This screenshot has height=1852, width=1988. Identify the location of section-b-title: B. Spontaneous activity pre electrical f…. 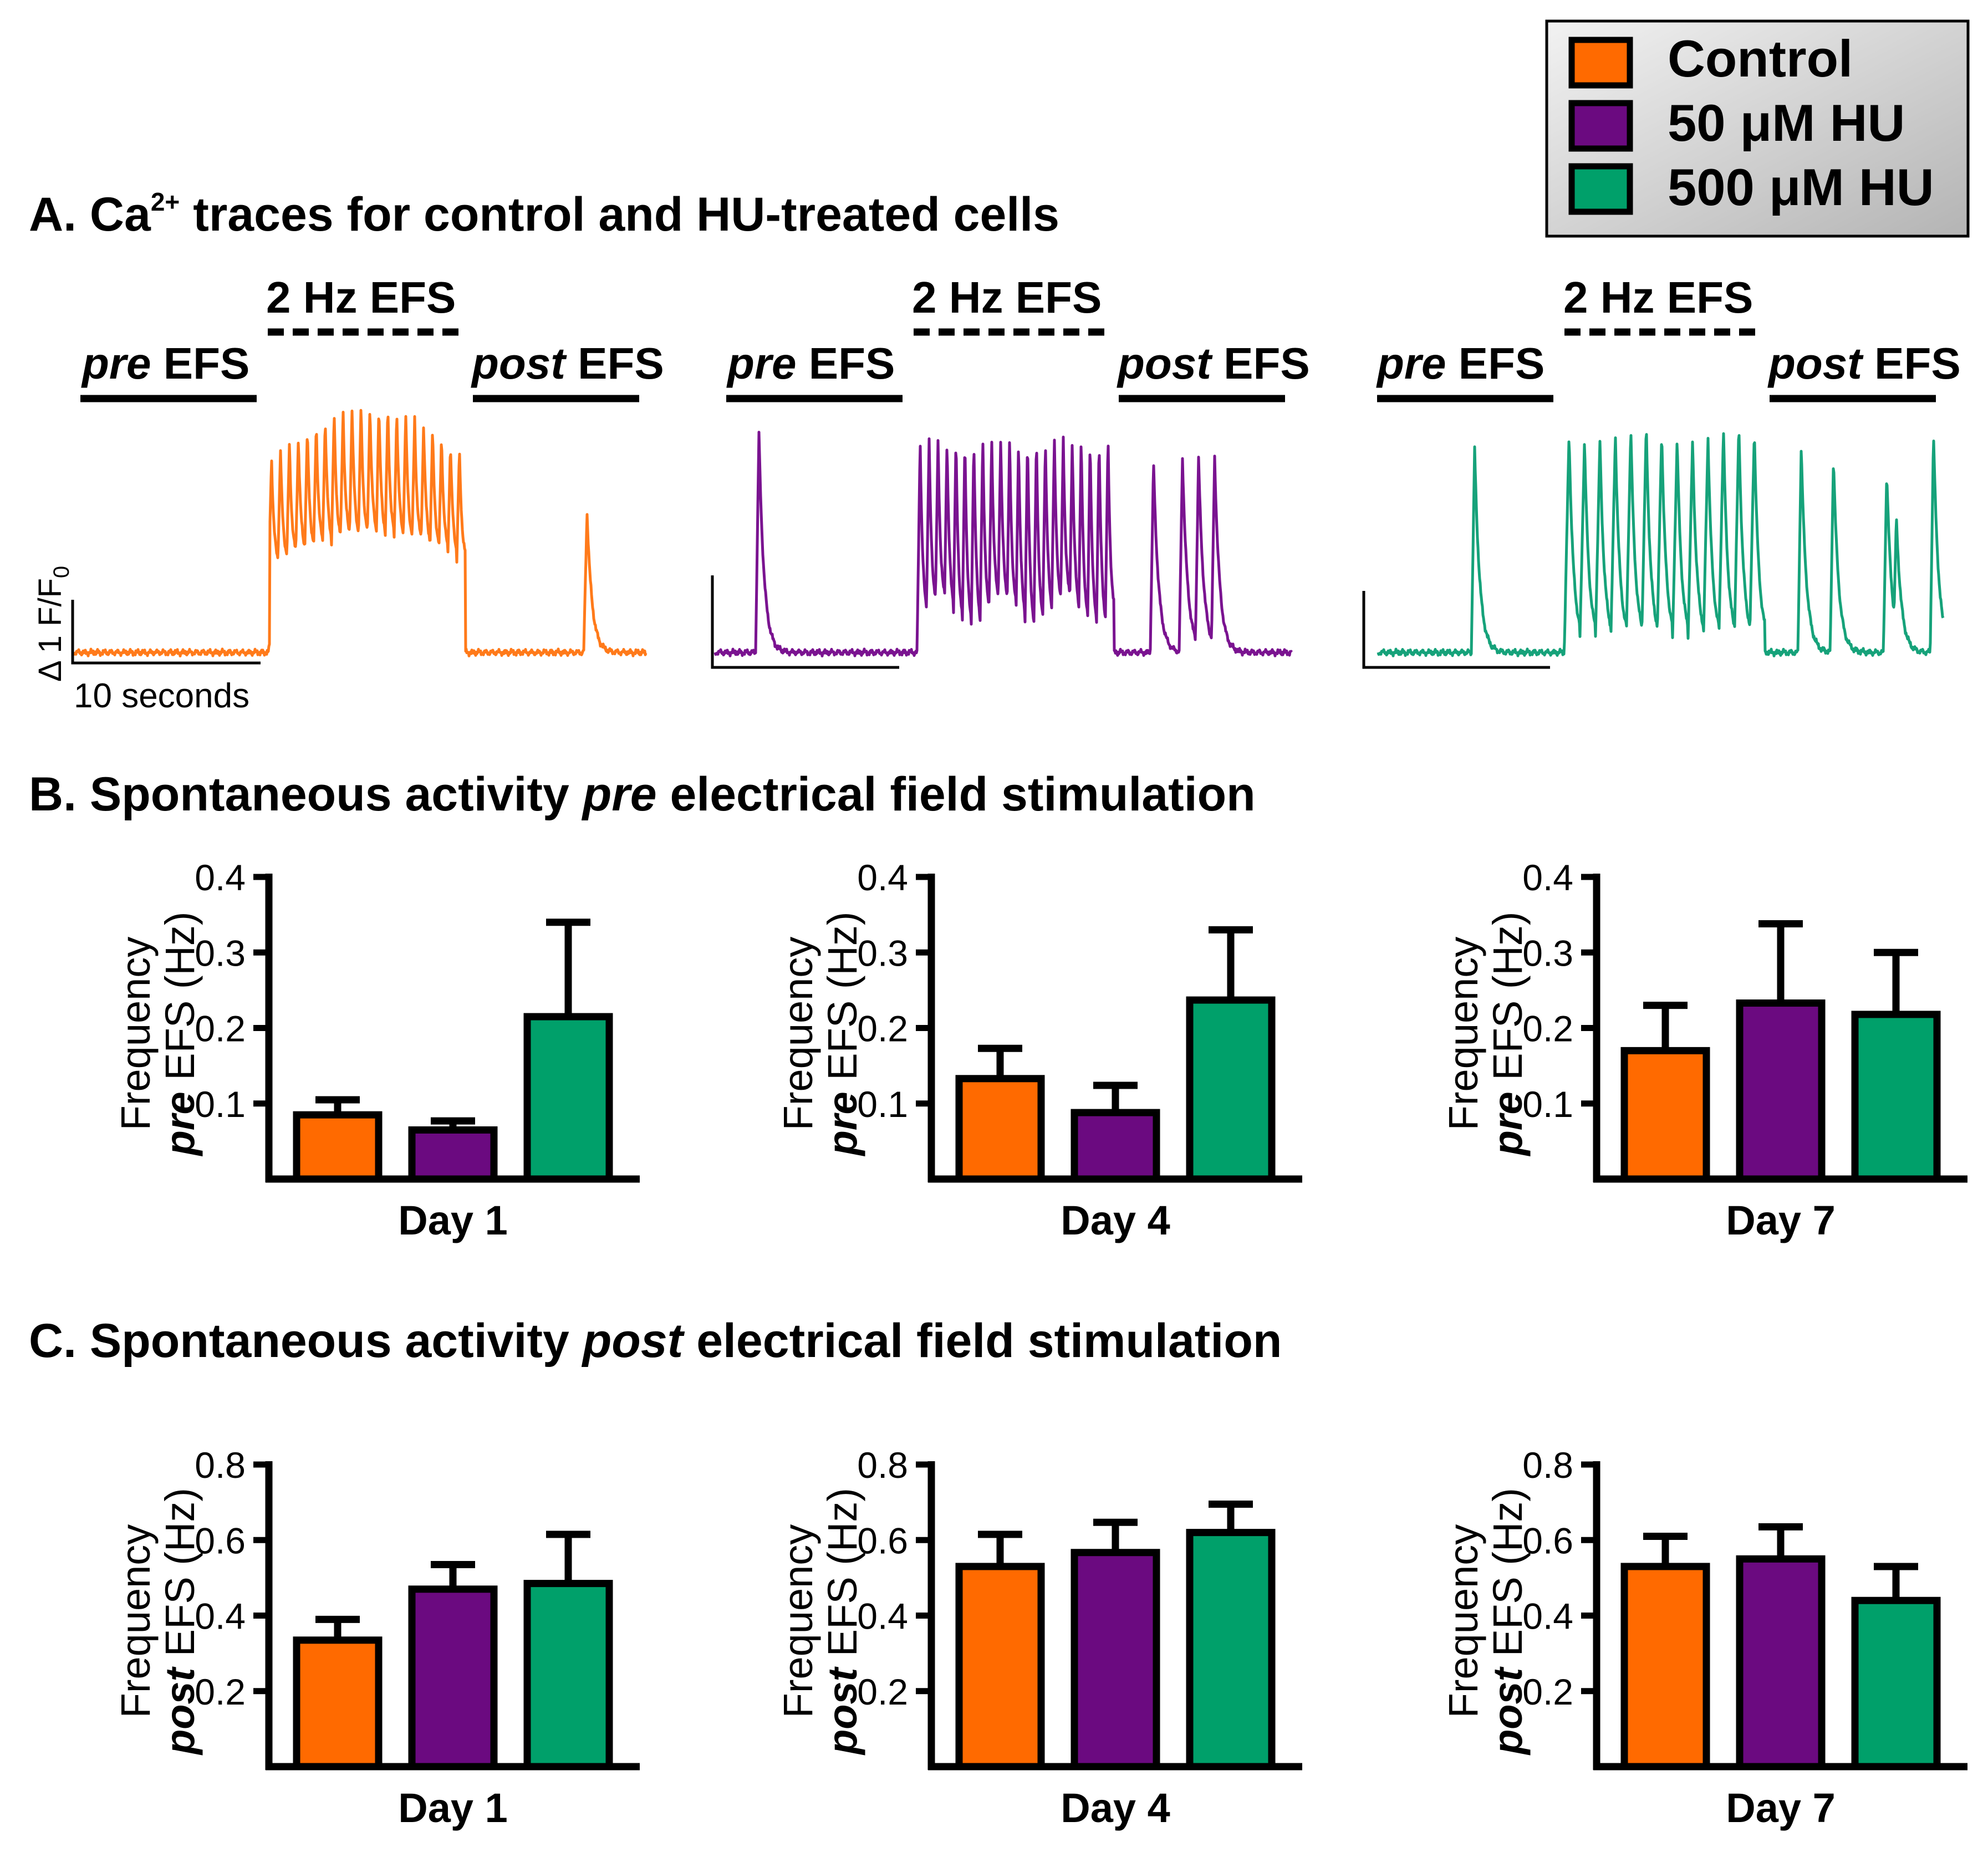
(643, 794).